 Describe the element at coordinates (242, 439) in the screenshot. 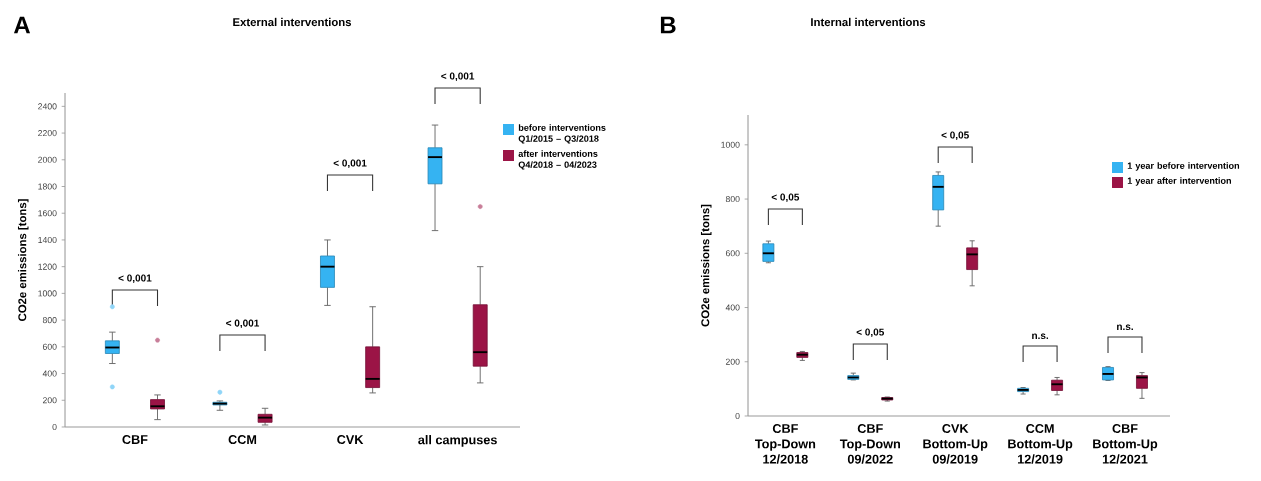

I see `x-tick-label: CCM` at that location.